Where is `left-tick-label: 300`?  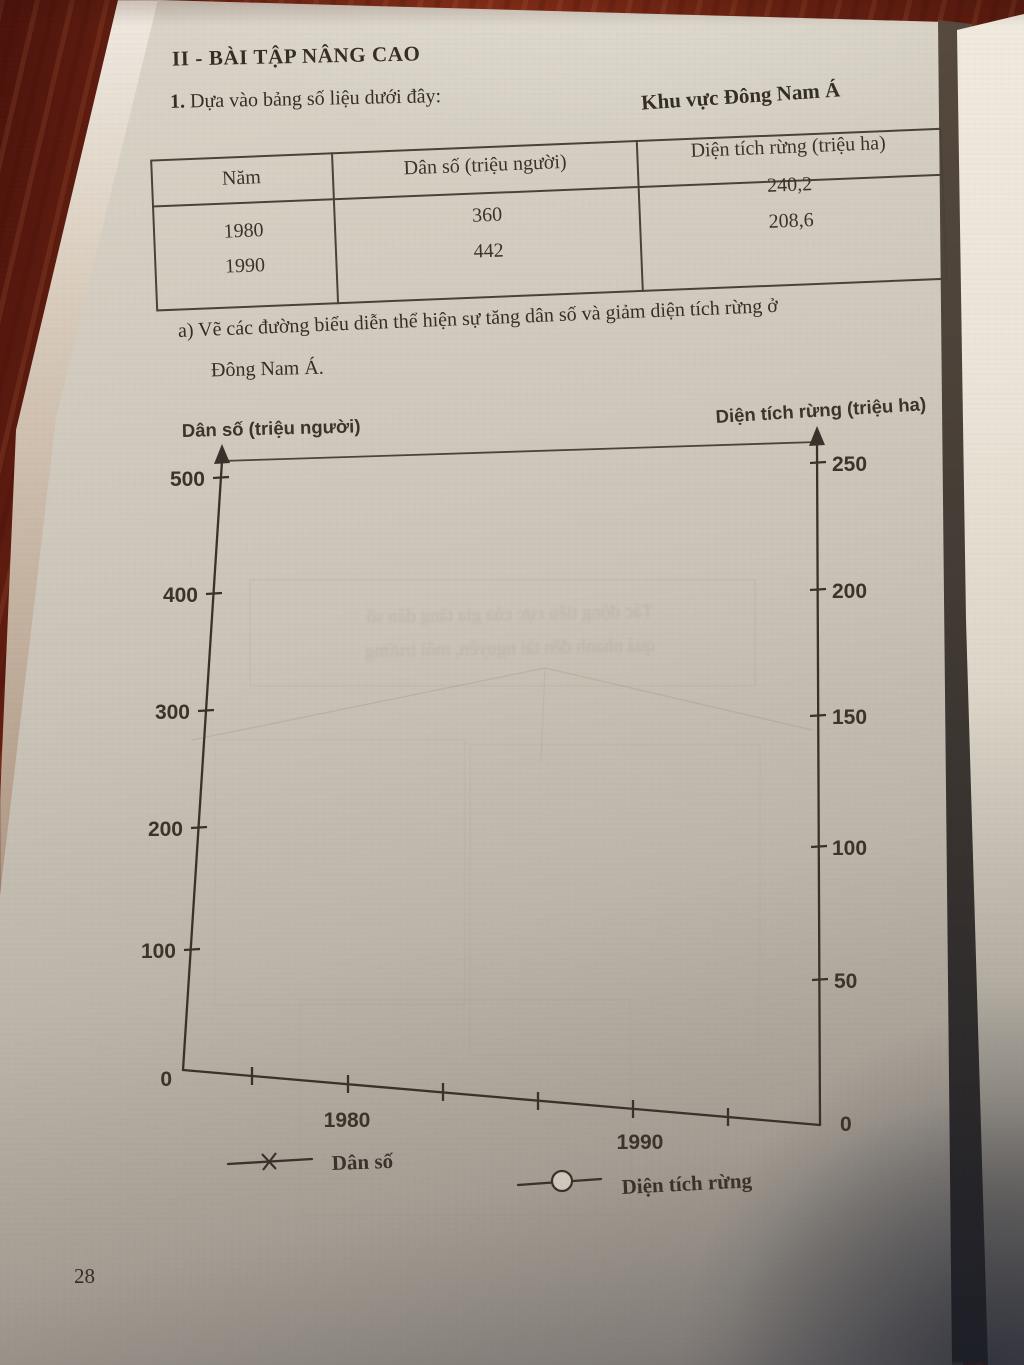 left-tick-label: 300 is located at coordinates (172, 712).